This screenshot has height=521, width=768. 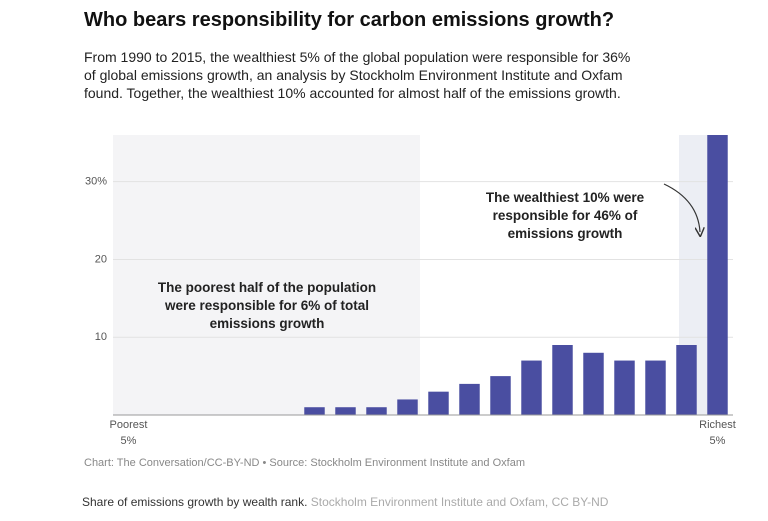 I want to click on y-tick-label: 10, so click(x=101, y=337).